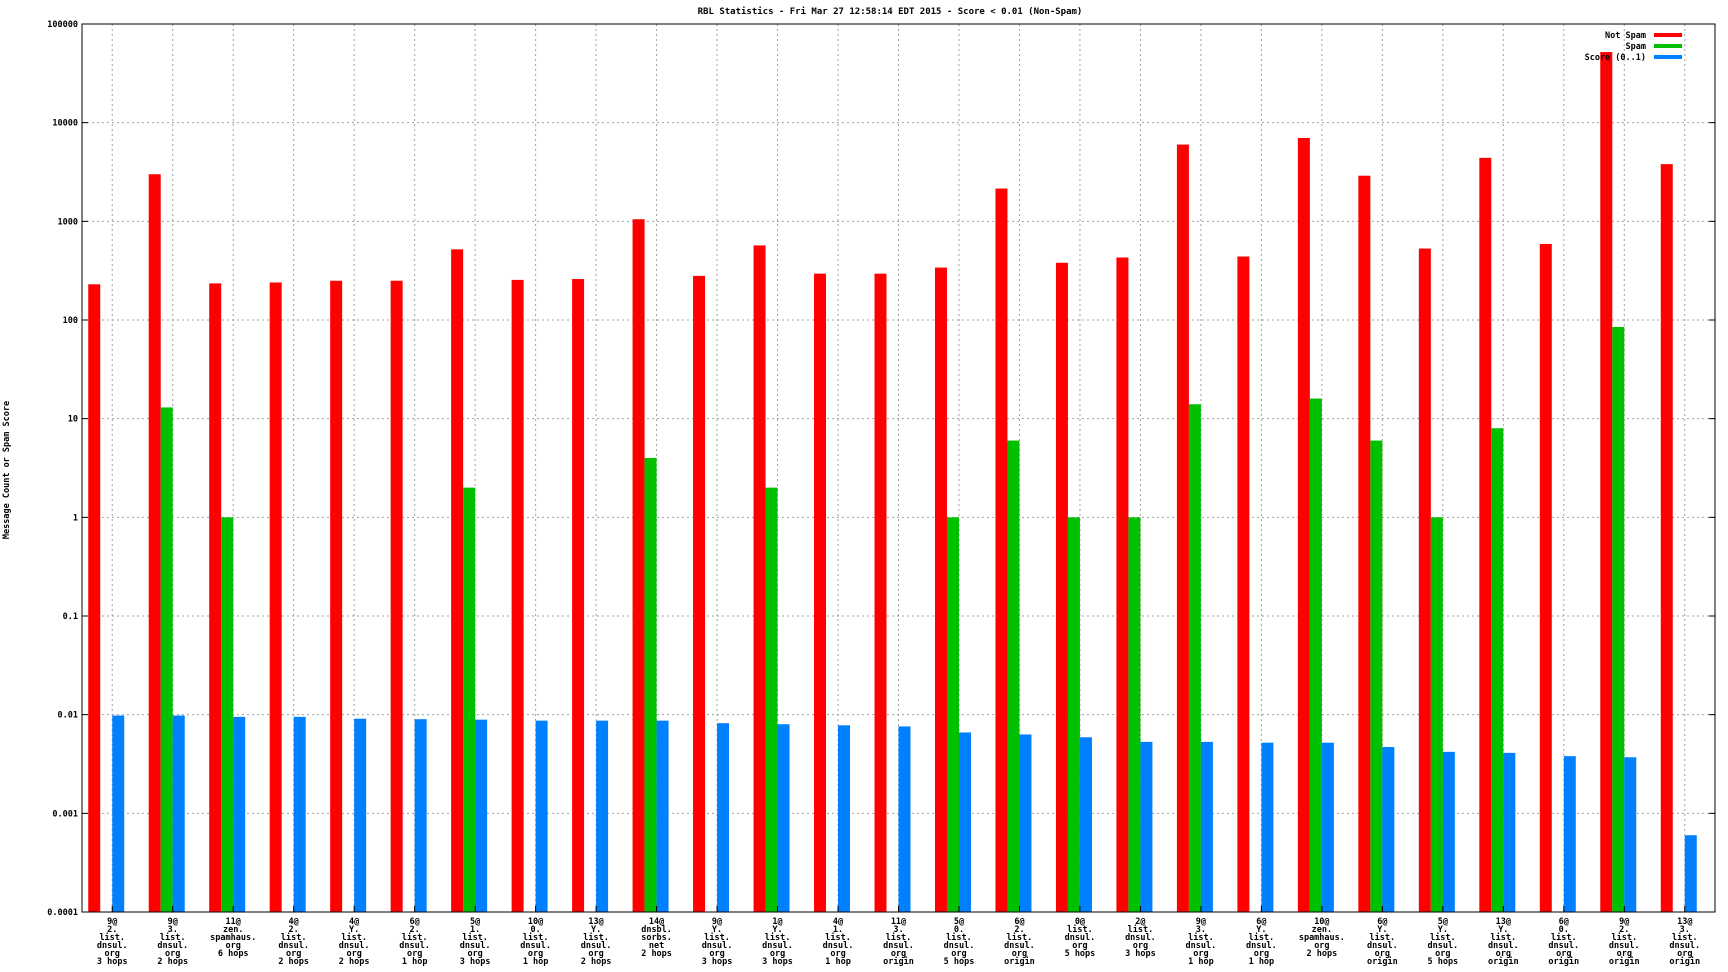 The image size is (1728, 972). What do you see at coordinates (233, 938) in the screenshot?
I see `x-tick-label-line: spamhaus.` at bounding box center [233, 938].